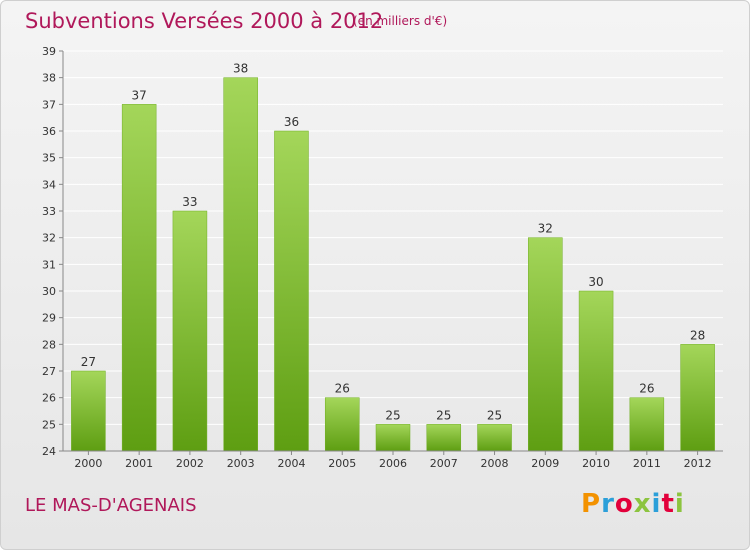  What do you see at coordinates (49, 238) in the screenshot?
I see `y-tick-label: 32` at bounding box center [49, 238].